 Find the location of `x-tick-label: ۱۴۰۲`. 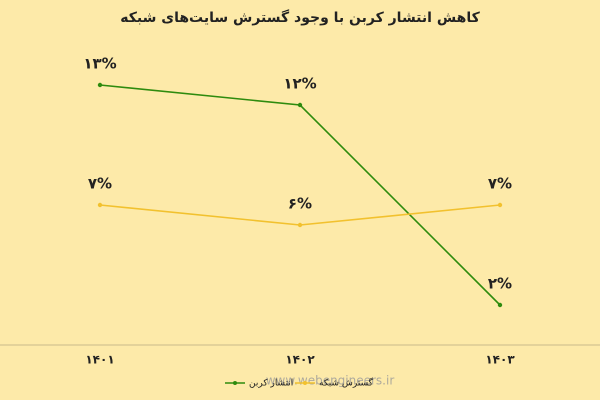

x-tick-label: ۱۴۰۲ is located at coordinates (300, 360).